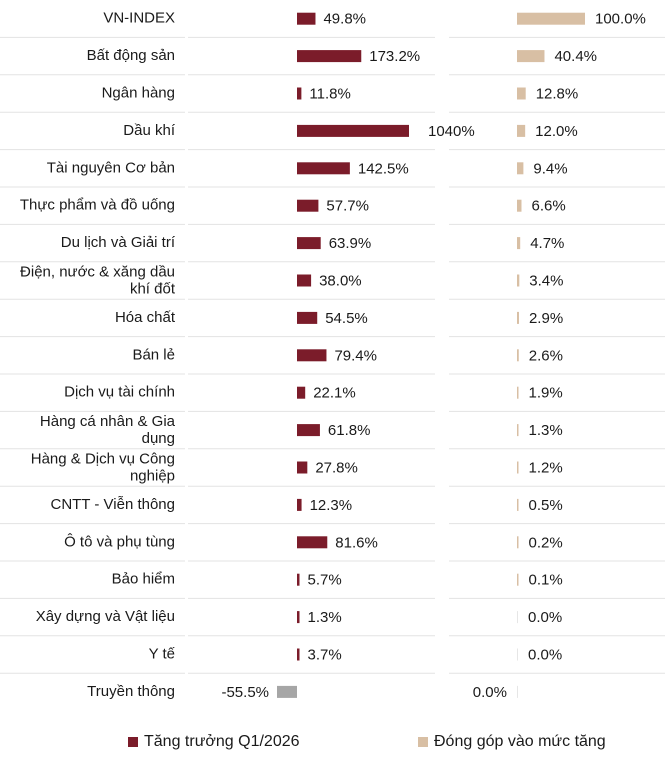  I want to click on contribution-value-label: 0.1%, so click(546, 580).